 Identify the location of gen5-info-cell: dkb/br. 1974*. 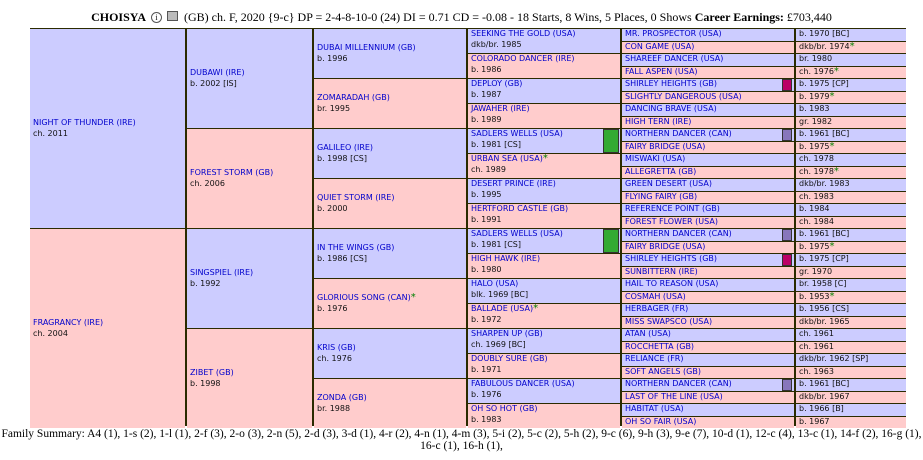
(851, 47).